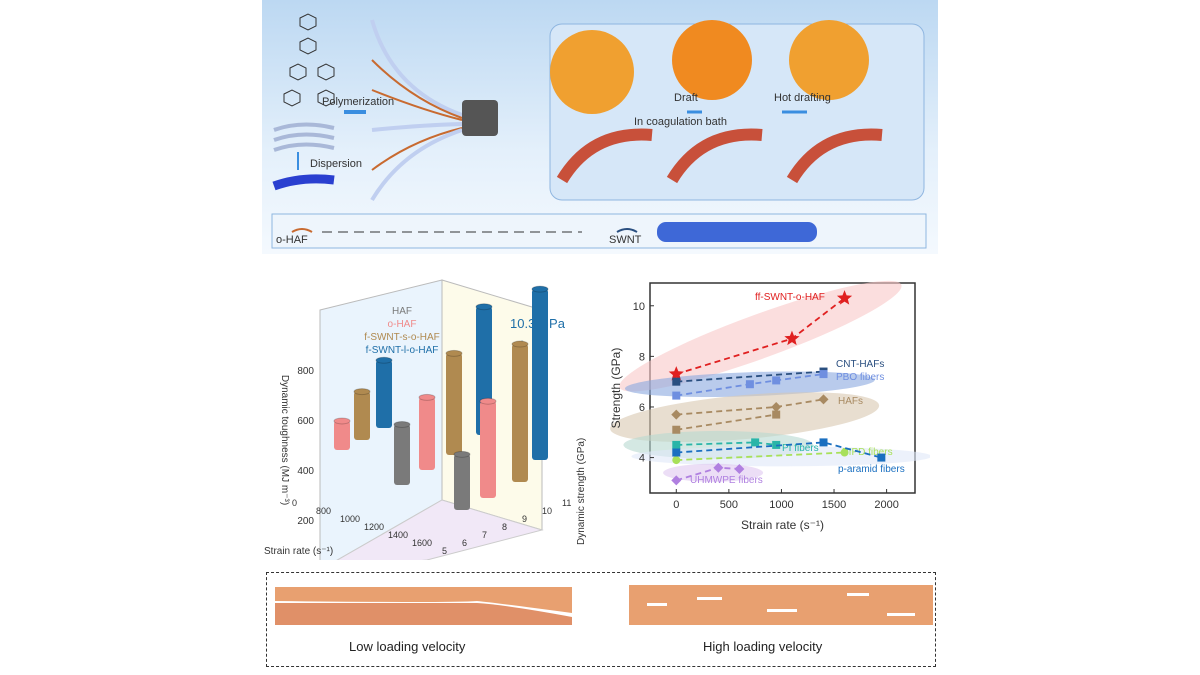  Describe the element at coordinates (398, 535) in the screenshot. I see `x-tick-label: 1400` at that location.